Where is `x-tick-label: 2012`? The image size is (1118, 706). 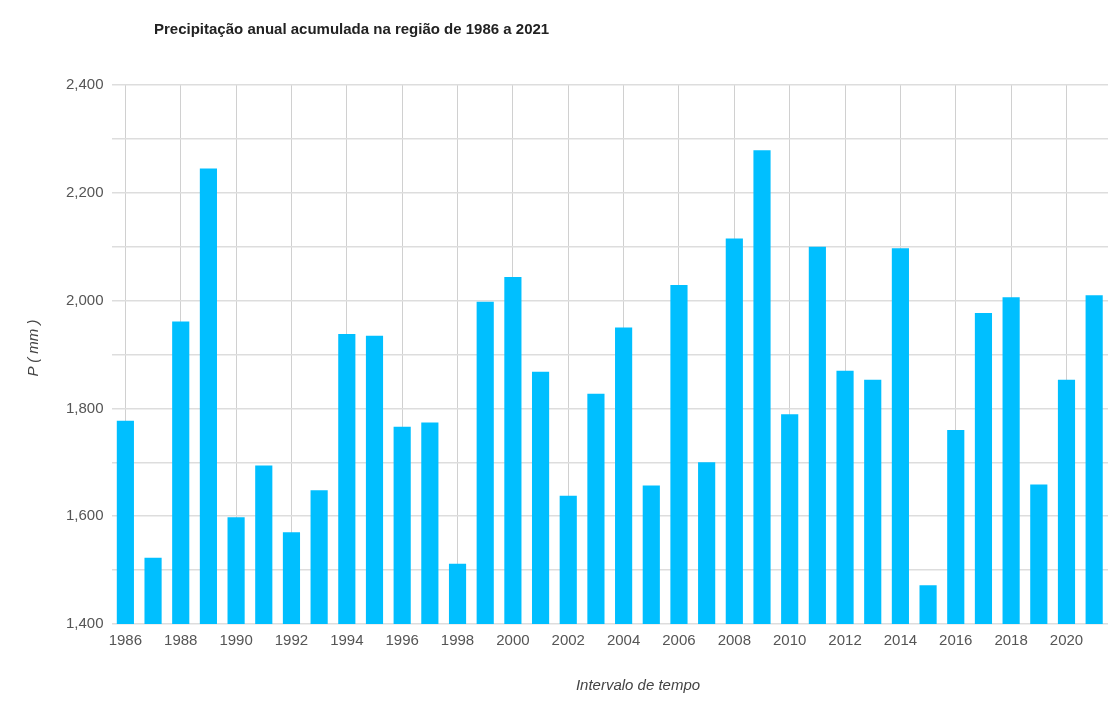 x-tick-label: 2012 is located at coordinates (845, 640).